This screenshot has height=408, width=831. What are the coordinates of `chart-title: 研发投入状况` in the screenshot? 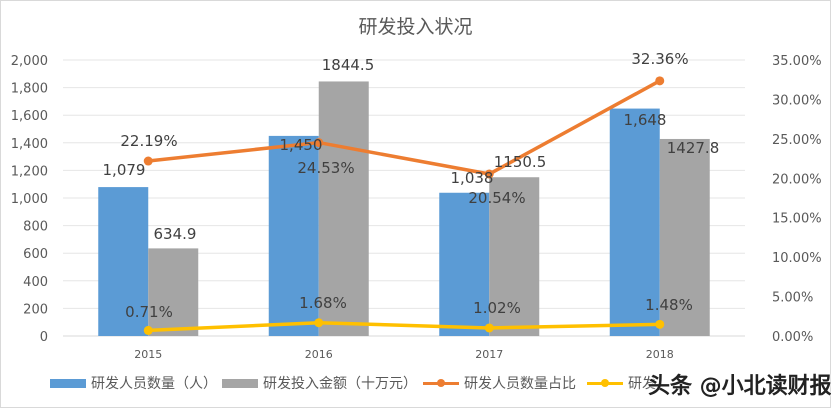 It's located at (415, 27).